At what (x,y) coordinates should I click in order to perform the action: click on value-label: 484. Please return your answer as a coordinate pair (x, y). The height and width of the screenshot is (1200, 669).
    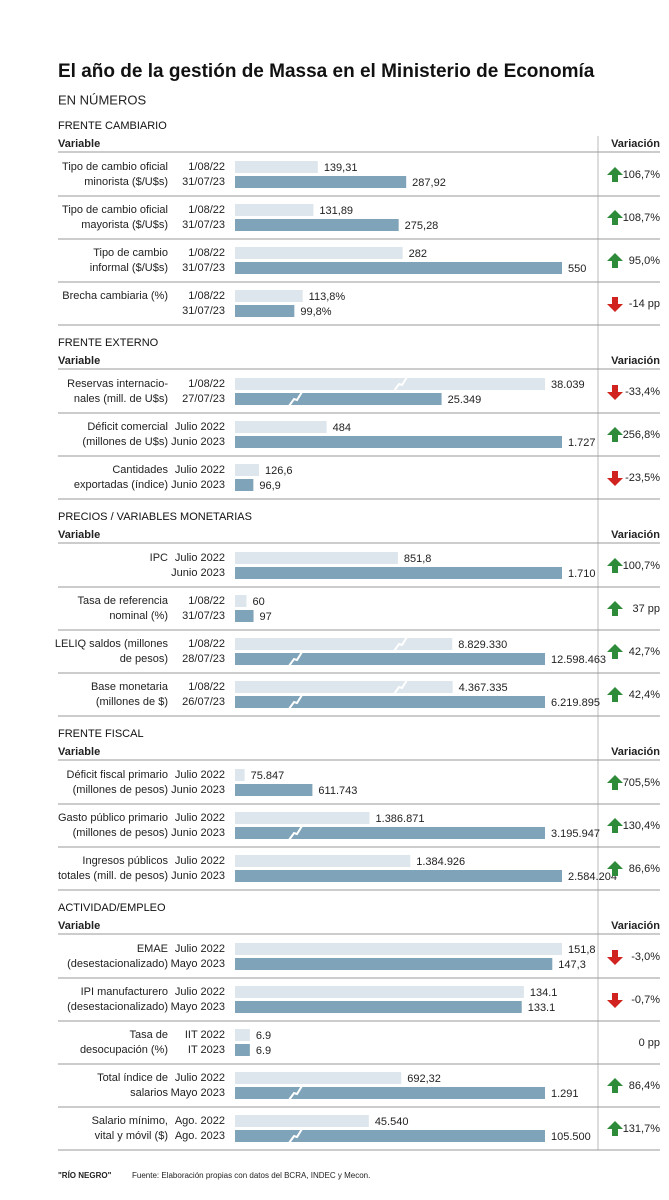
    Looking at the image, I should click on (342, 428).